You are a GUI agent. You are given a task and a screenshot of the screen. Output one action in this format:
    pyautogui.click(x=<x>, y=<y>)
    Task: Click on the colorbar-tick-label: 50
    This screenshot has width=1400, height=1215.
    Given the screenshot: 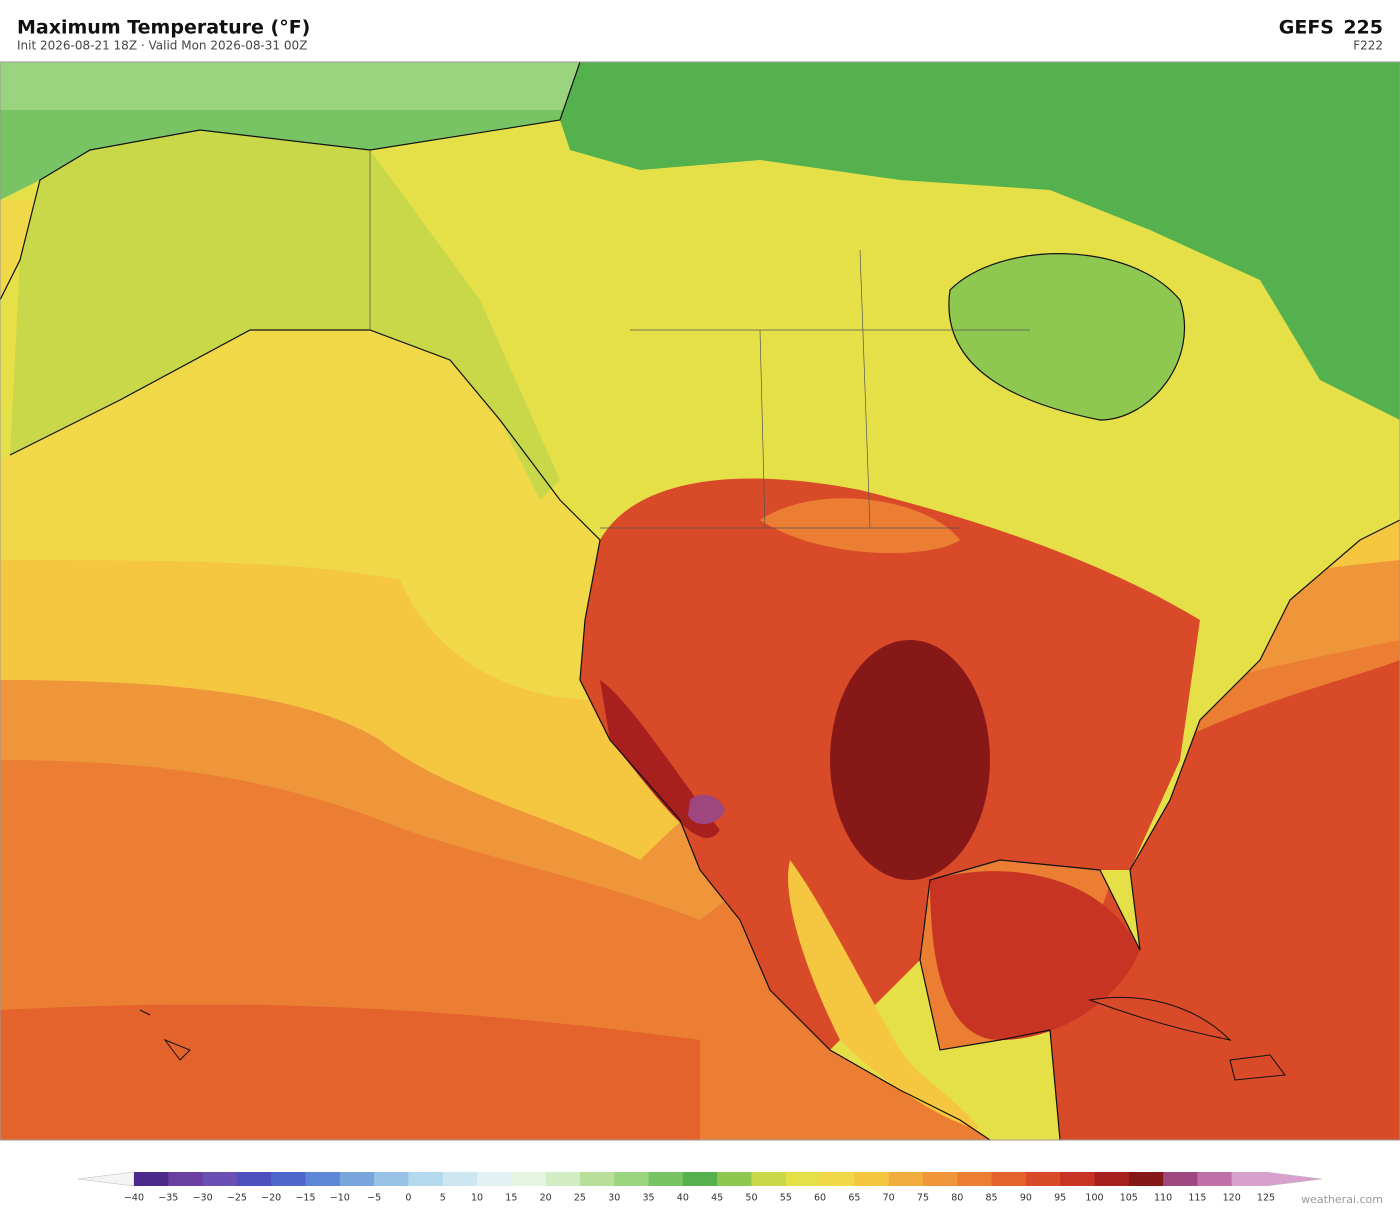 What is the action you would take?
    pyautogui.click(x=751, y=1198)
    